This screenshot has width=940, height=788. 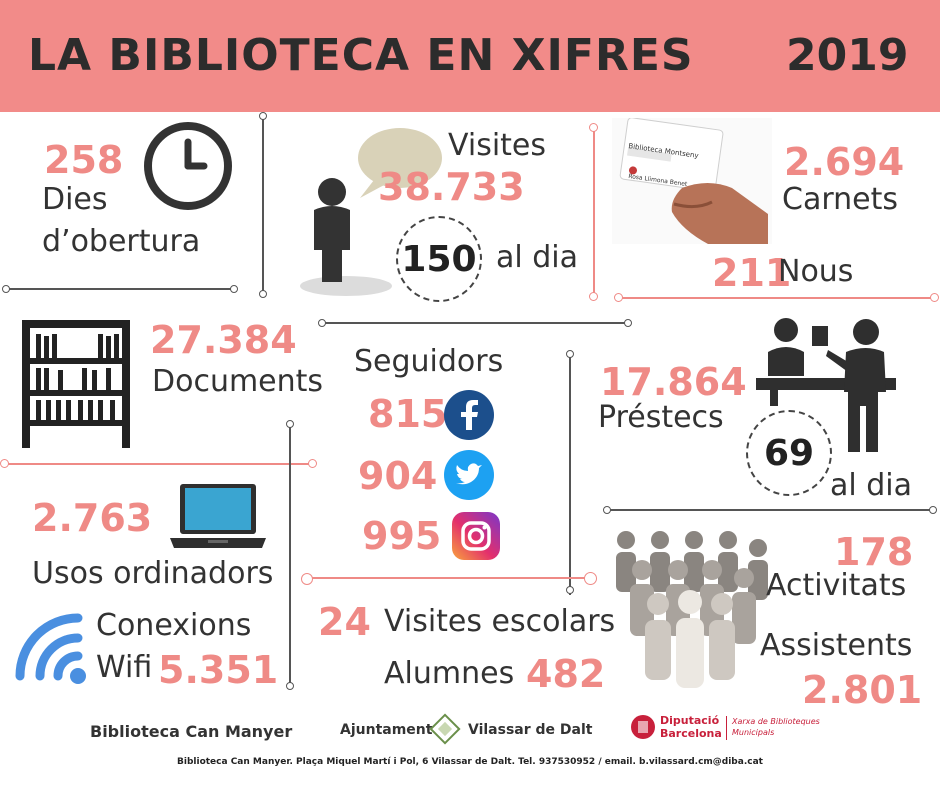 I want to click on header-banner: LA BIBLIOTECA EN XIFRES 2019, so click(x=470, y=56).